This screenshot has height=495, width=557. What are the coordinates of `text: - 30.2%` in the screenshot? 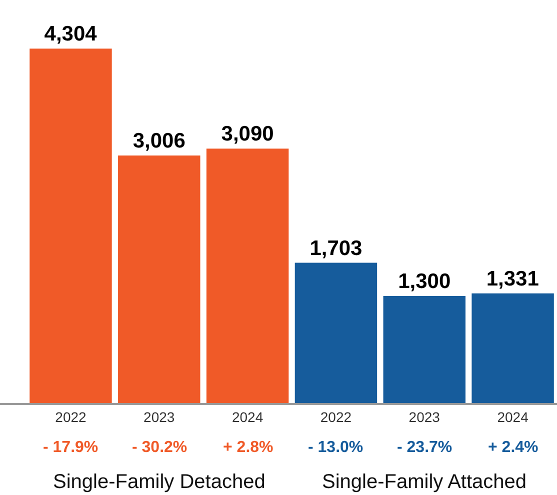 It's located at (160, 447).